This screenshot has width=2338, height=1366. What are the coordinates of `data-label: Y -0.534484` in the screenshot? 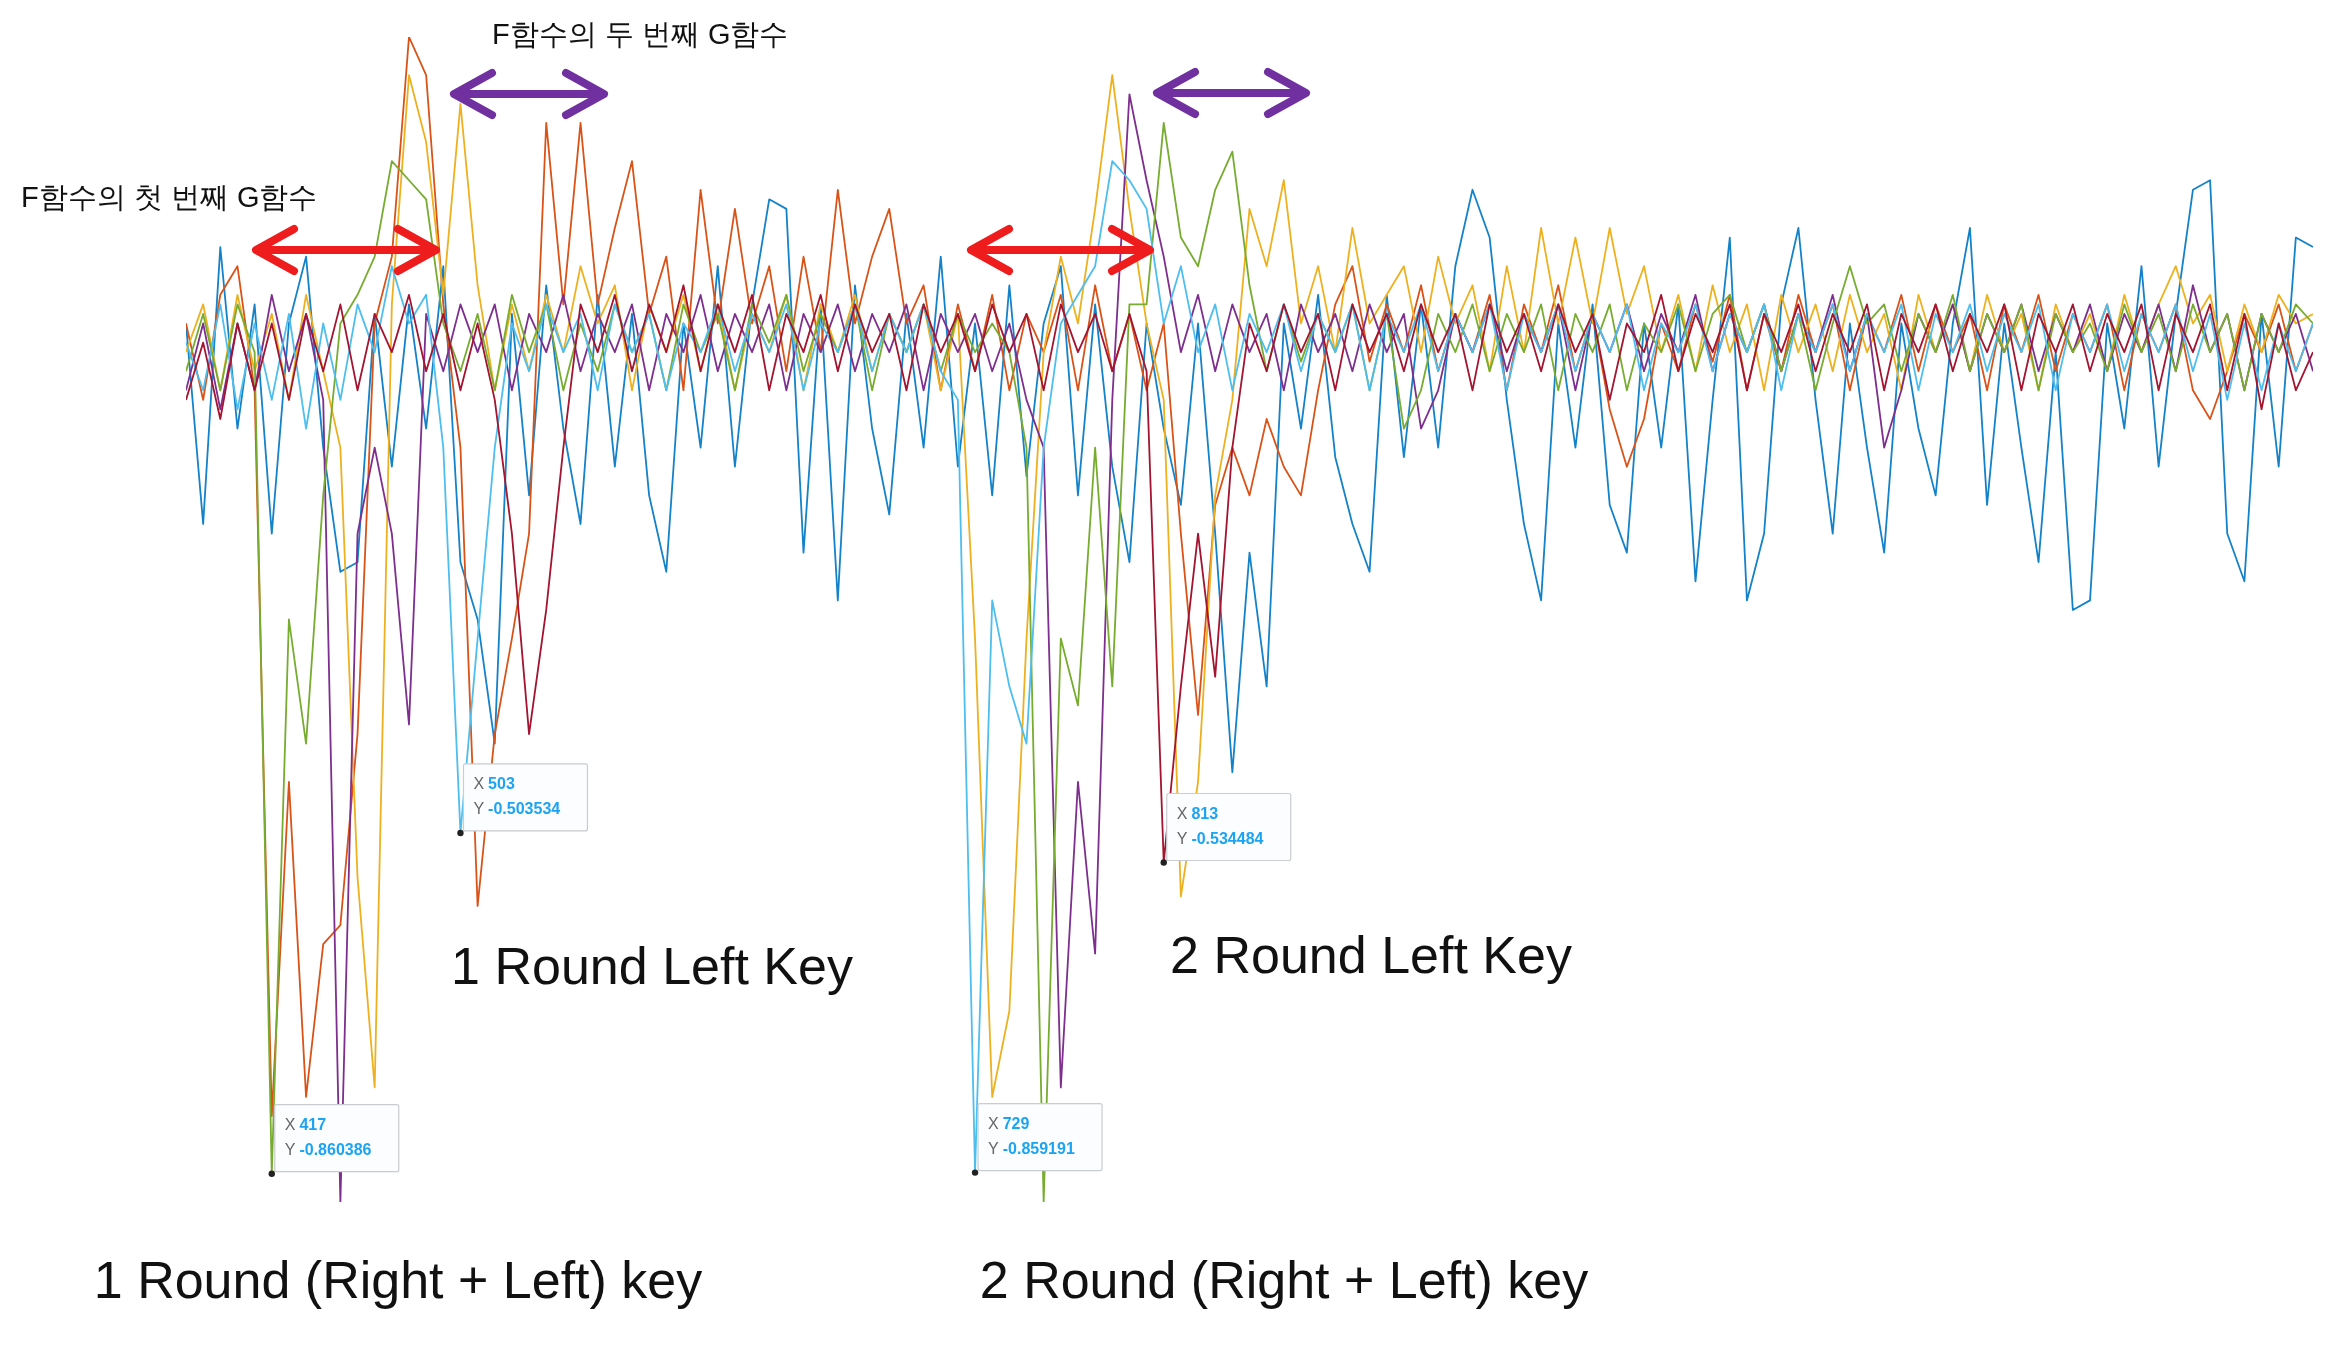 It's located at (1220, 838).